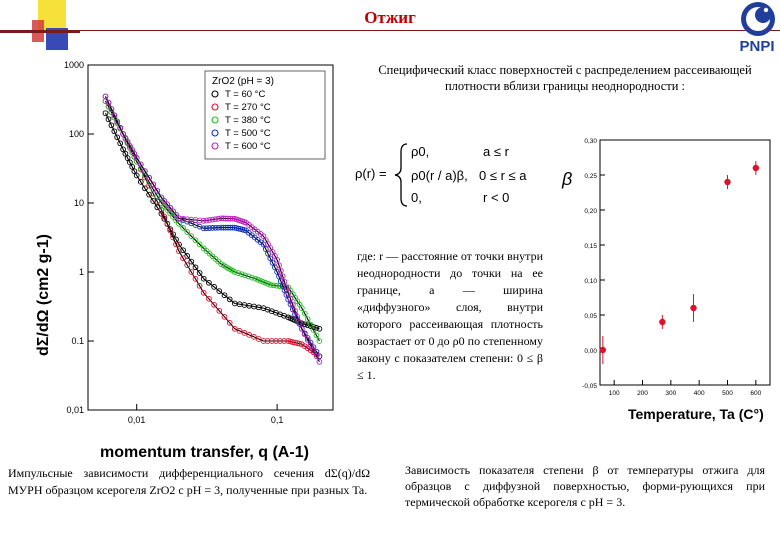 The height and width of the screenshot is (540, 780). What do you see at coordinates (590, 176) in the screenshot?
I see `beta-ytick-label: 0,25` at bounding box center [590, 176].